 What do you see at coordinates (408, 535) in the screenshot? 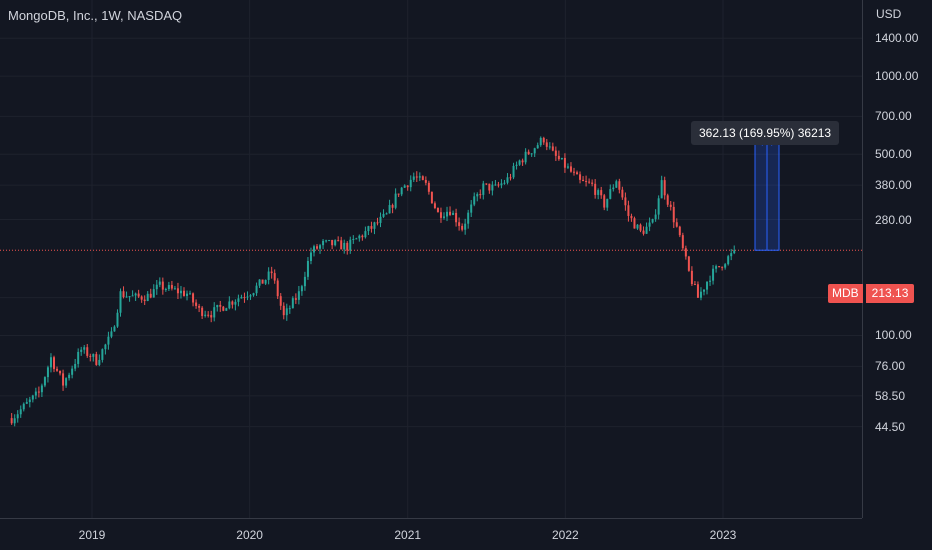
I see `time-tick-label: 2021` at bounding box center [408, 535].